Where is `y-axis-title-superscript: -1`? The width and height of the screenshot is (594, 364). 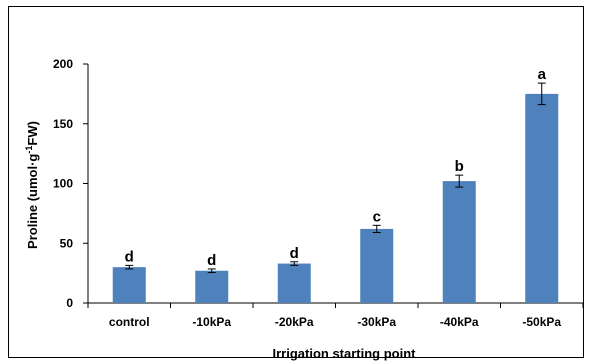 y-axis-title-superscript: -1 is located at coordinates (29, 150).